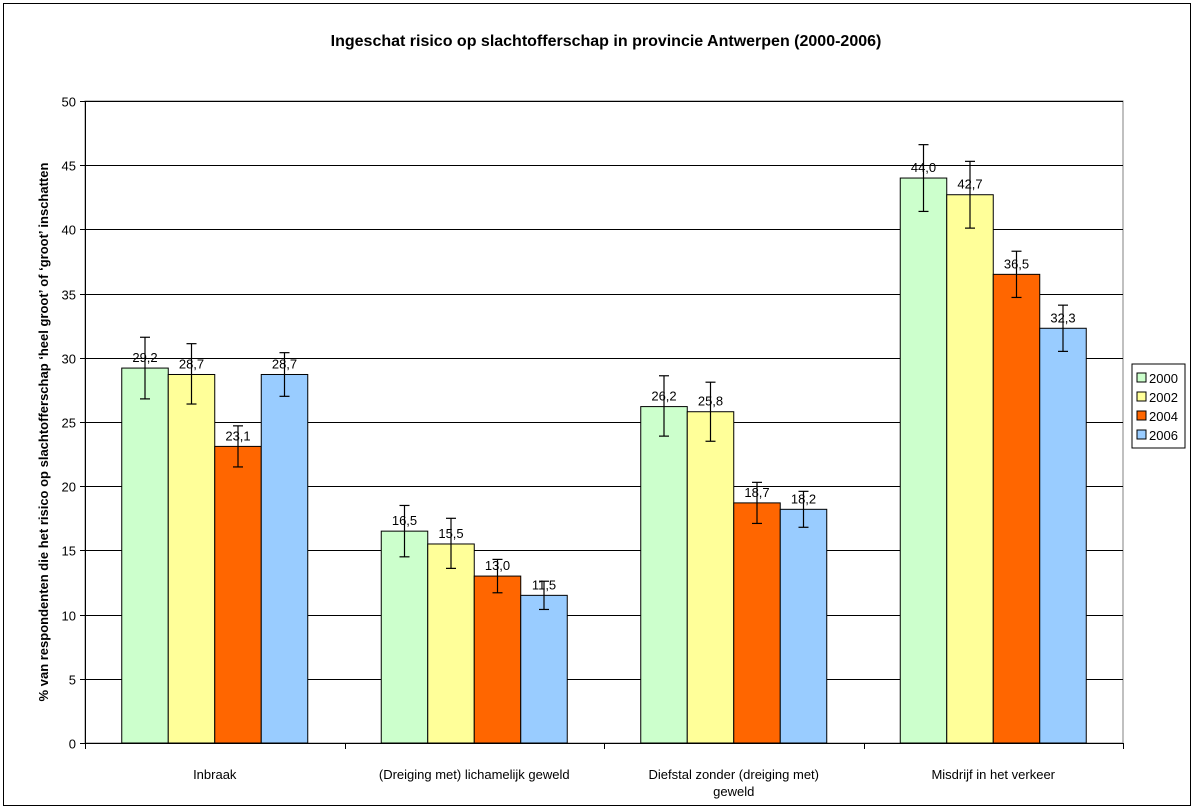 This screenshot has width=1196, height=811. What do you see at coordinates (215, 774) in the screenshot?
I see `x-category-label: Inbraak` at bounding box center [215, 774].